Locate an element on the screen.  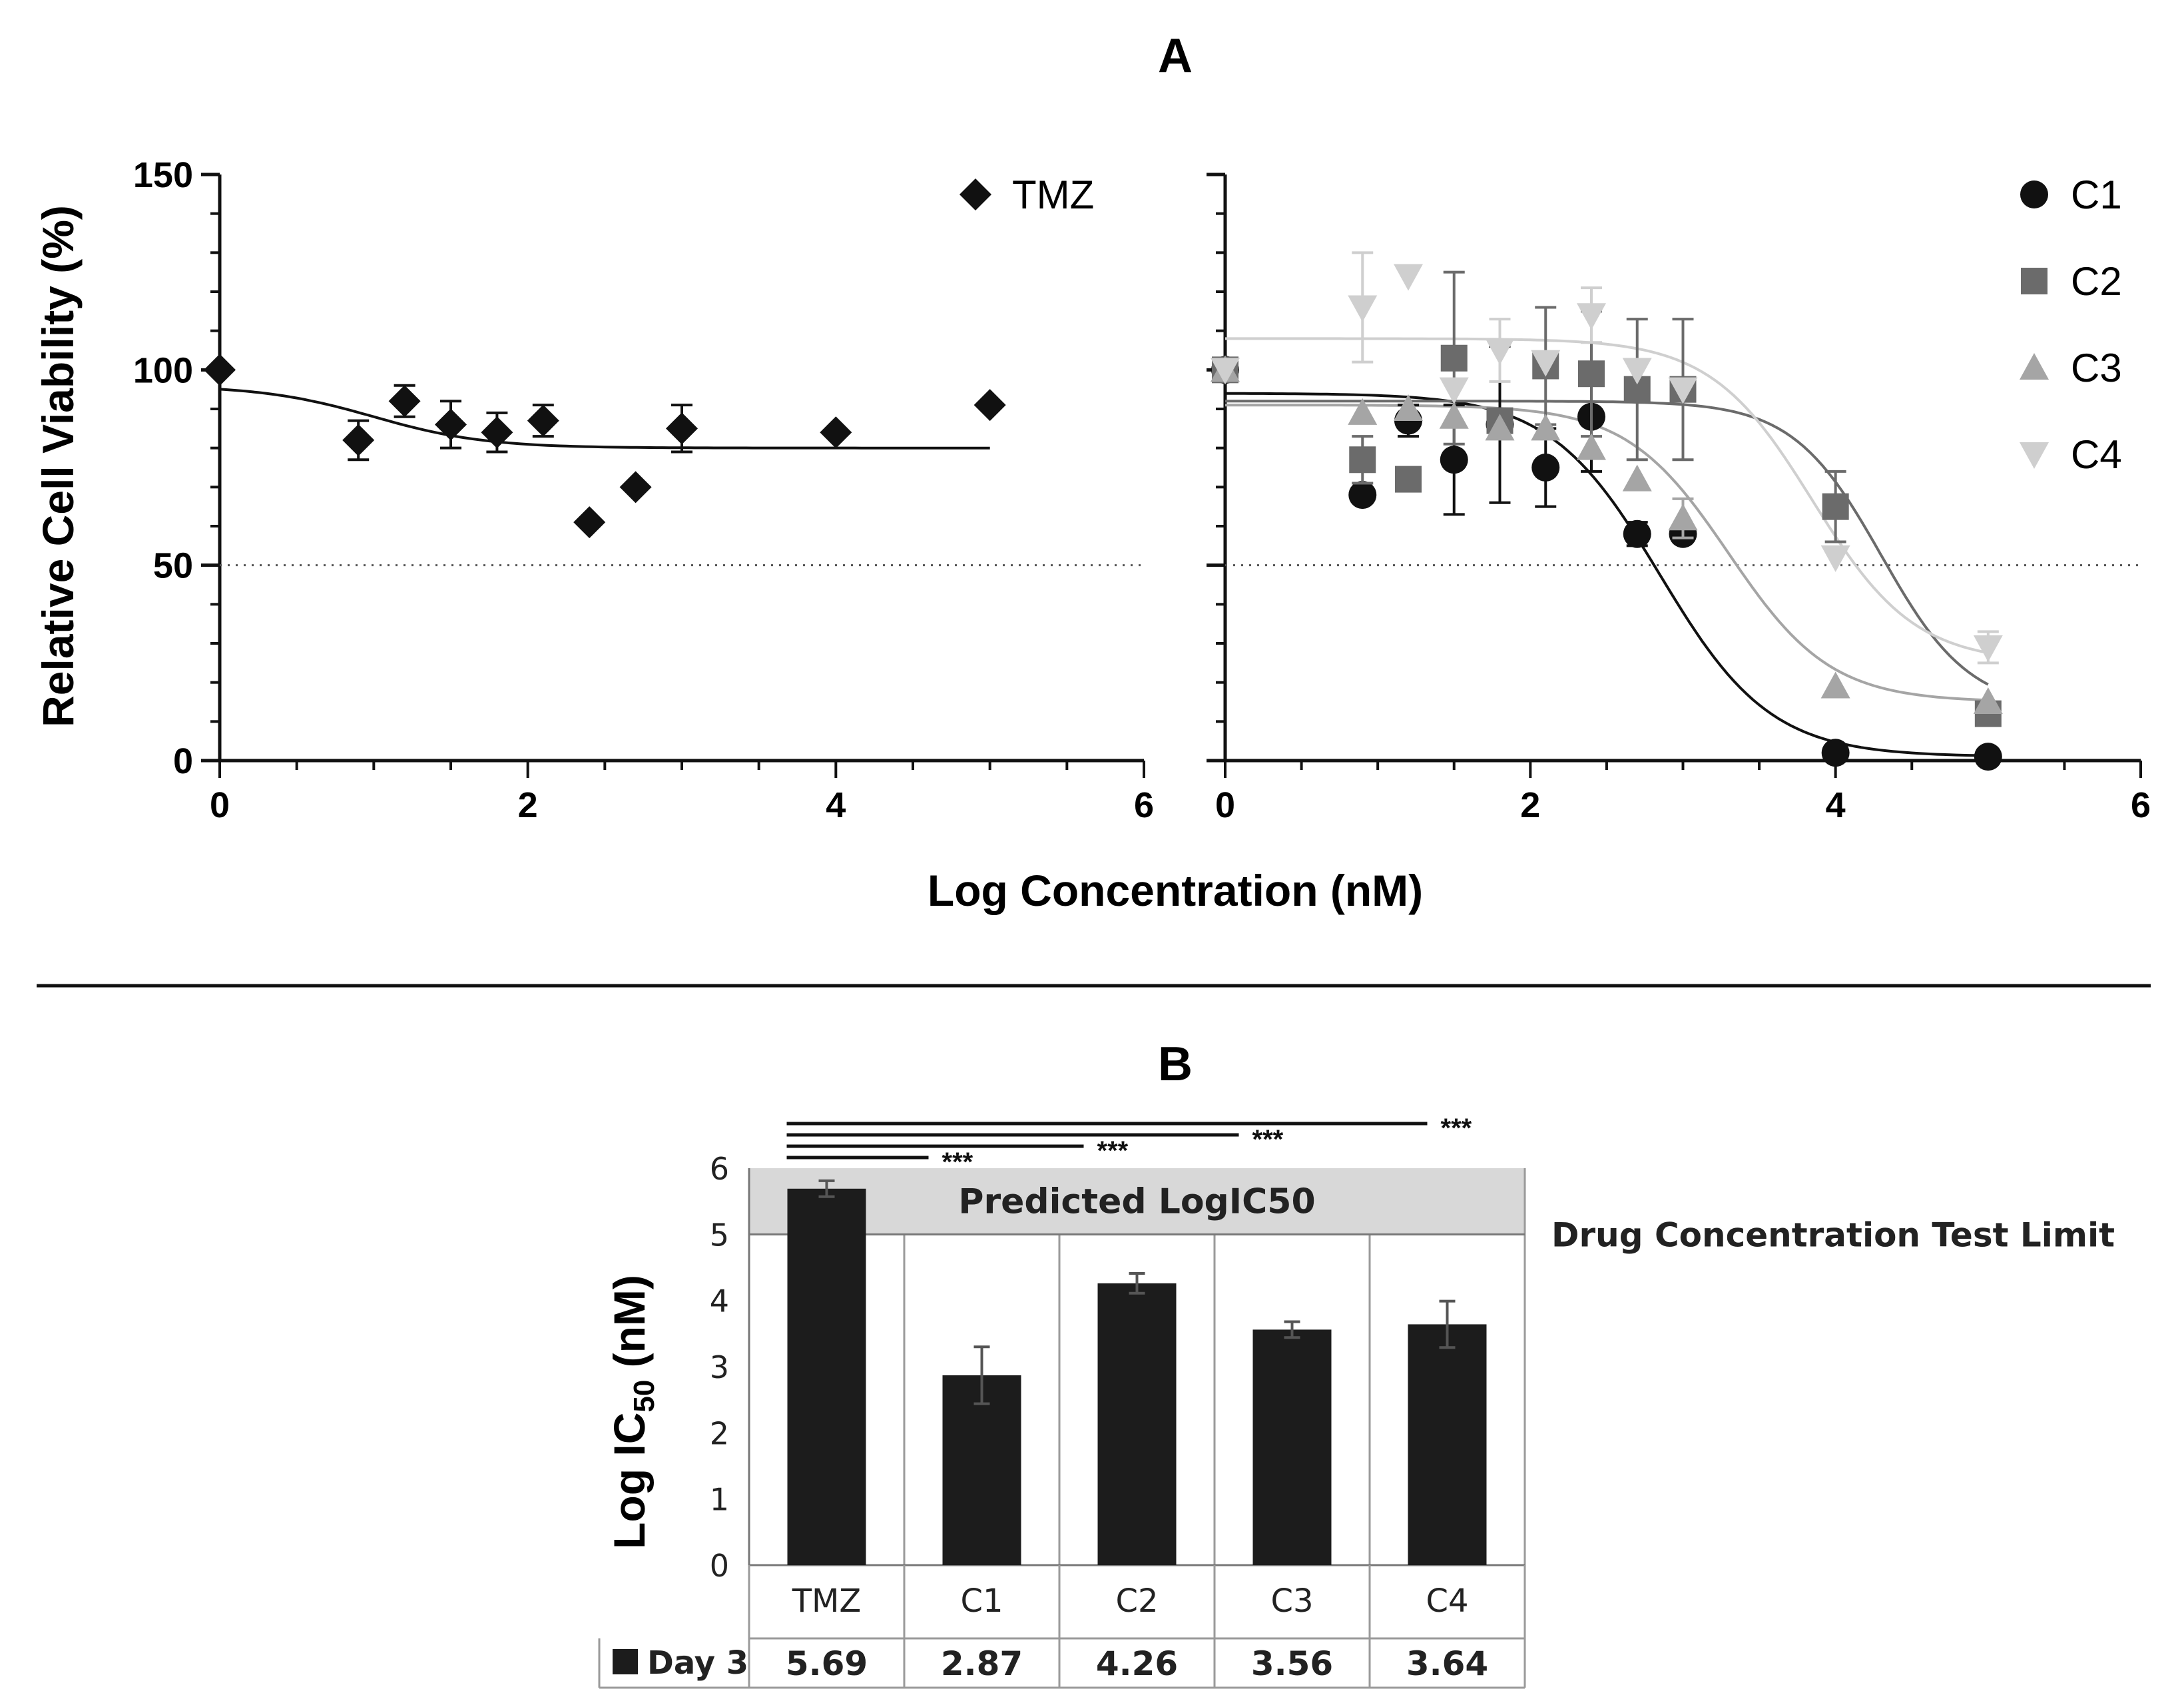
significance-label-c1: *** is located at coordinates (957, 1162).